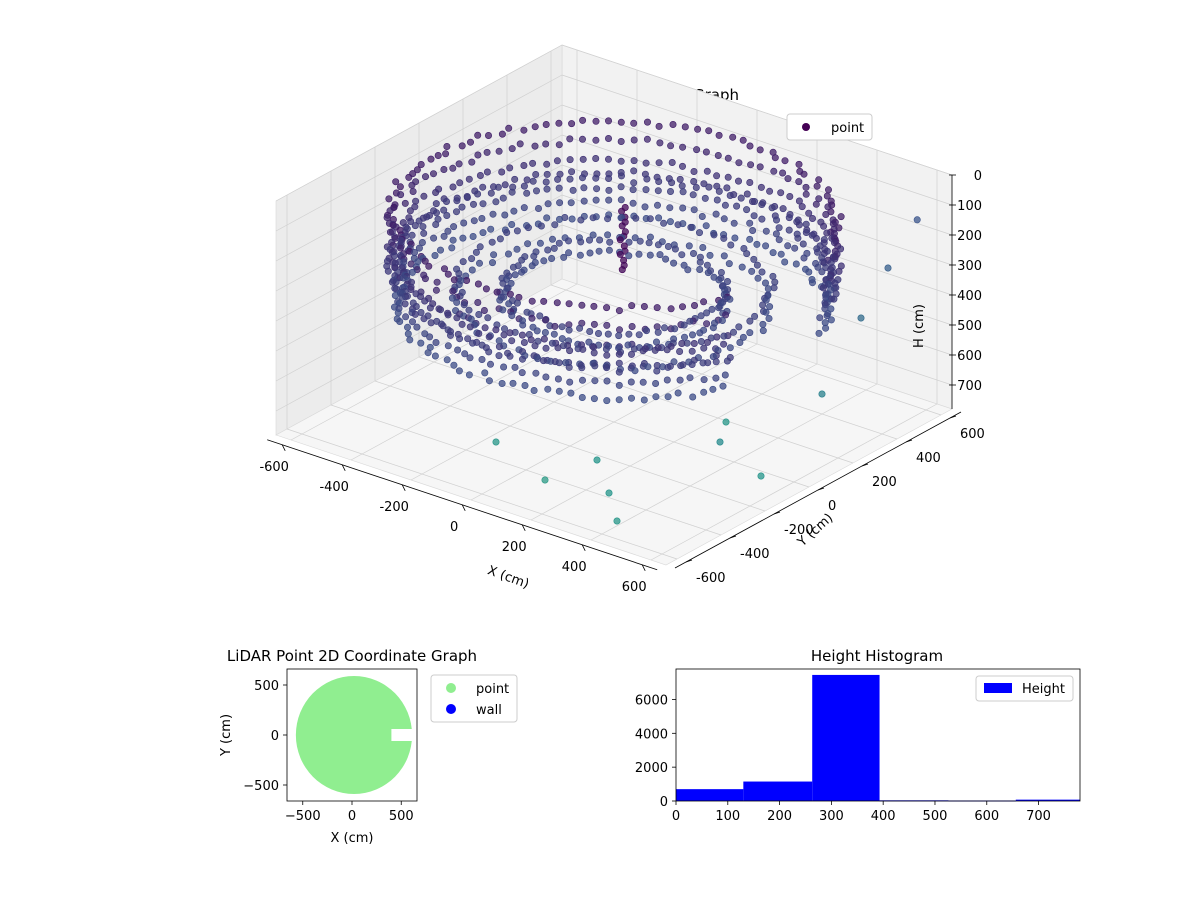 This screenshot has width=1200, height=900. Describe the element at coordinates (998, 688) in the screenshot. I see `legend-histogram-swatch` at that location.